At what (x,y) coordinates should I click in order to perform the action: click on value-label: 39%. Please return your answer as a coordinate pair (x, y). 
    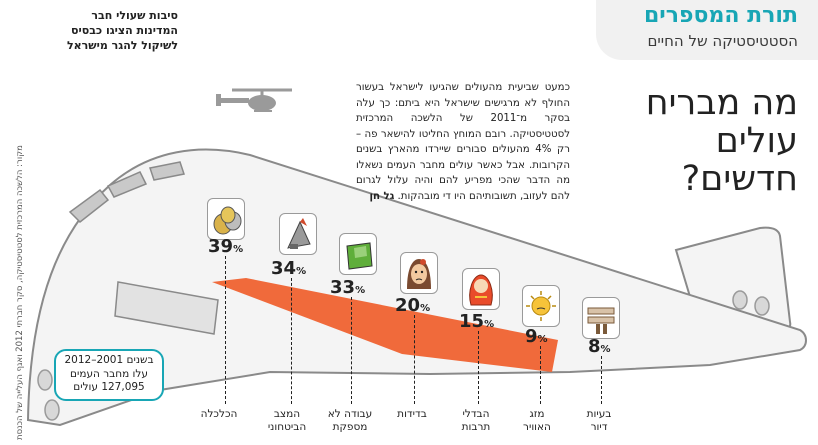
    Looking at the image, I should click on (226, 246).